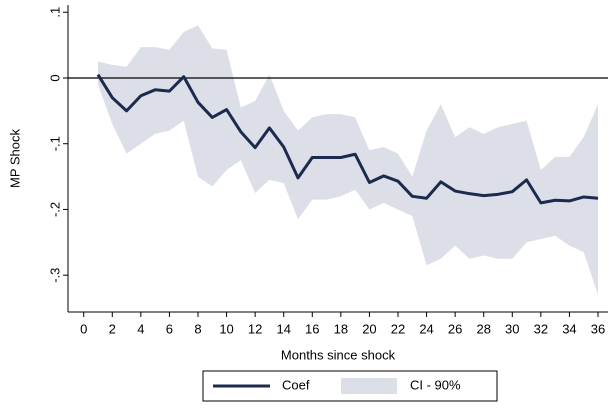  I want to click on y-tick-label: 0, so click(54, 77).